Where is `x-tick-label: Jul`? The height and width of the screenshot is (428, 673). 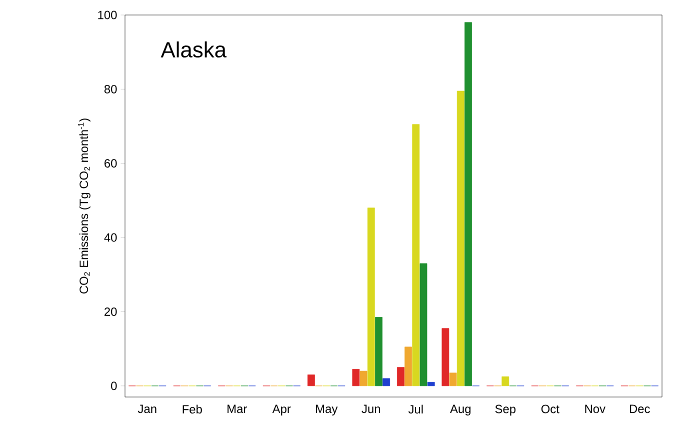
x-tick-label: Jul is located at coordinates (415, 409).